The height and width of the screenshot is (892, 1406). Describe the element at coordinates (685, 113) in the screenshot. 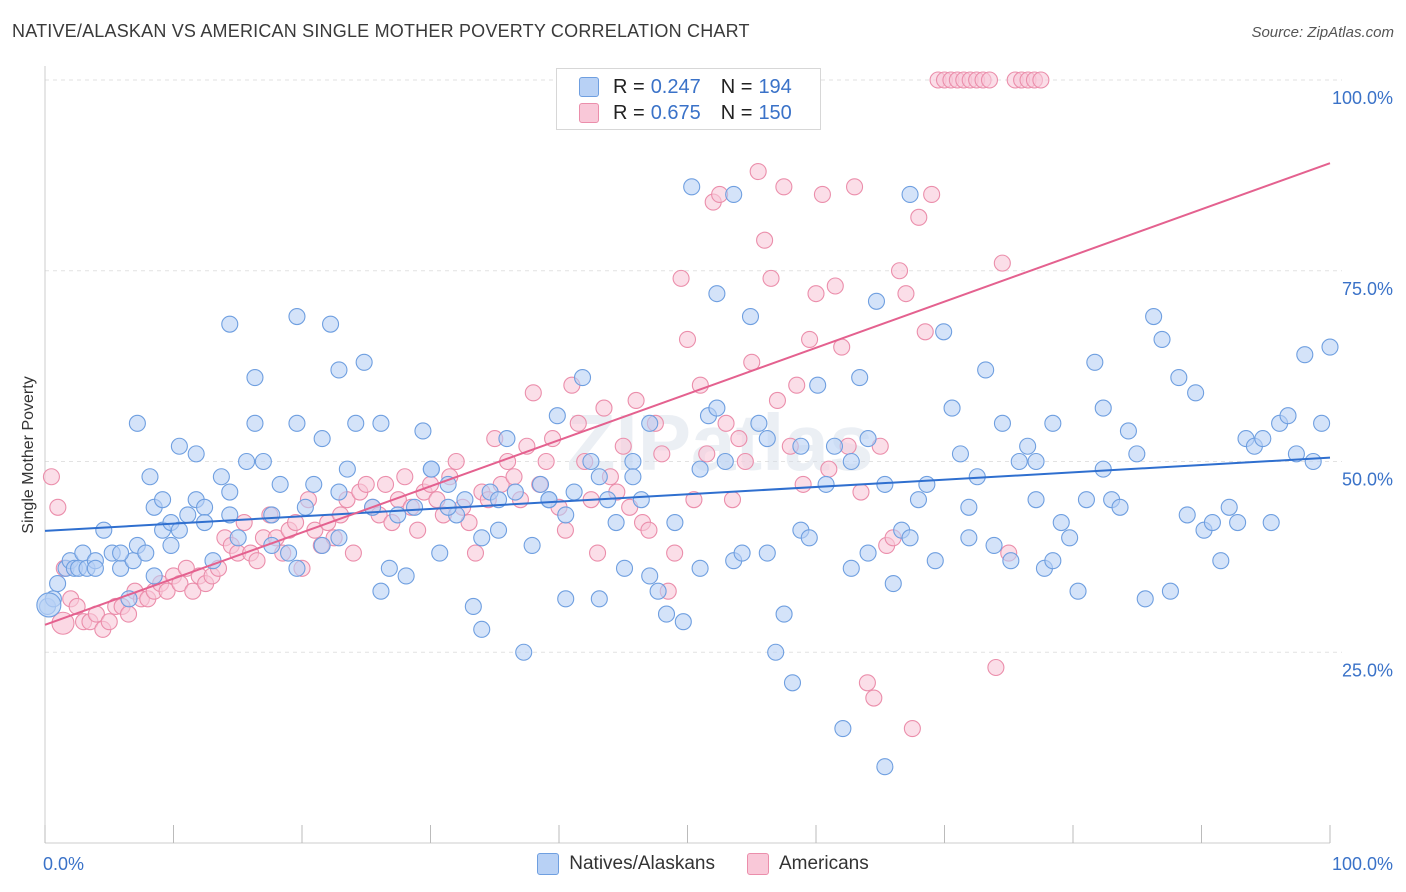

I see `legend-row-americans: R = 0.675 N = 150` at that location.